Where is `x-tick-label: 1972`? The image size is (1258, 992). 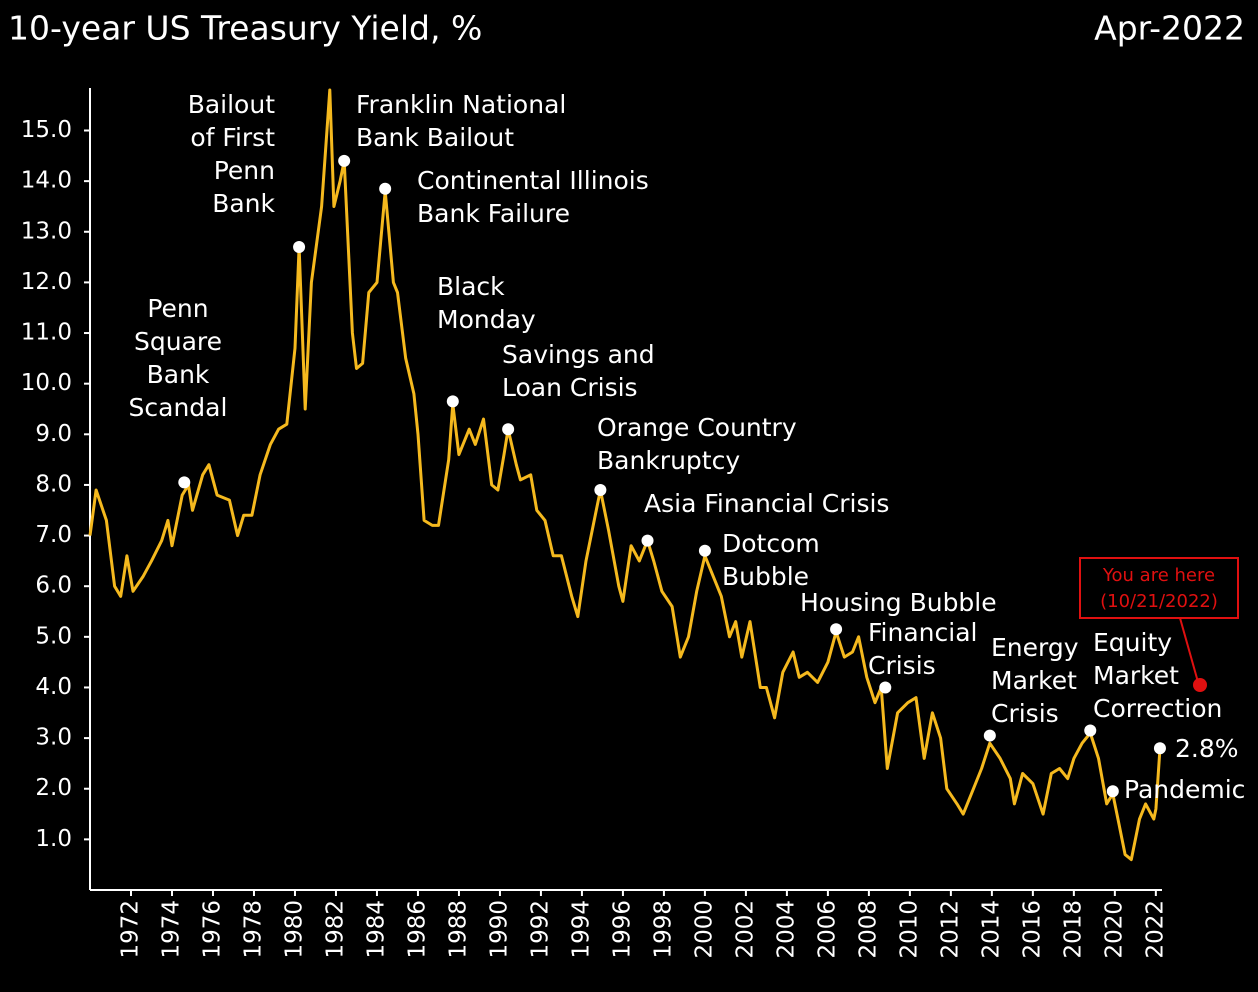
x-tick-label: 1972 is located at coordinates (130, 929).